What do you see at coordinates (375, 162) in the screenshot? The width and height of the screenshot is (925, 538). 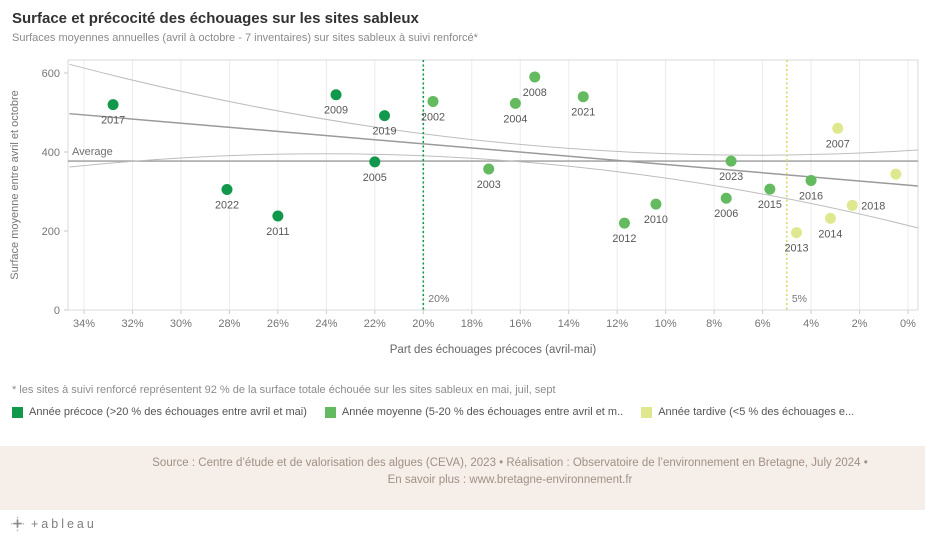 I see `data-point-2005` at bounding box center [375, 162].